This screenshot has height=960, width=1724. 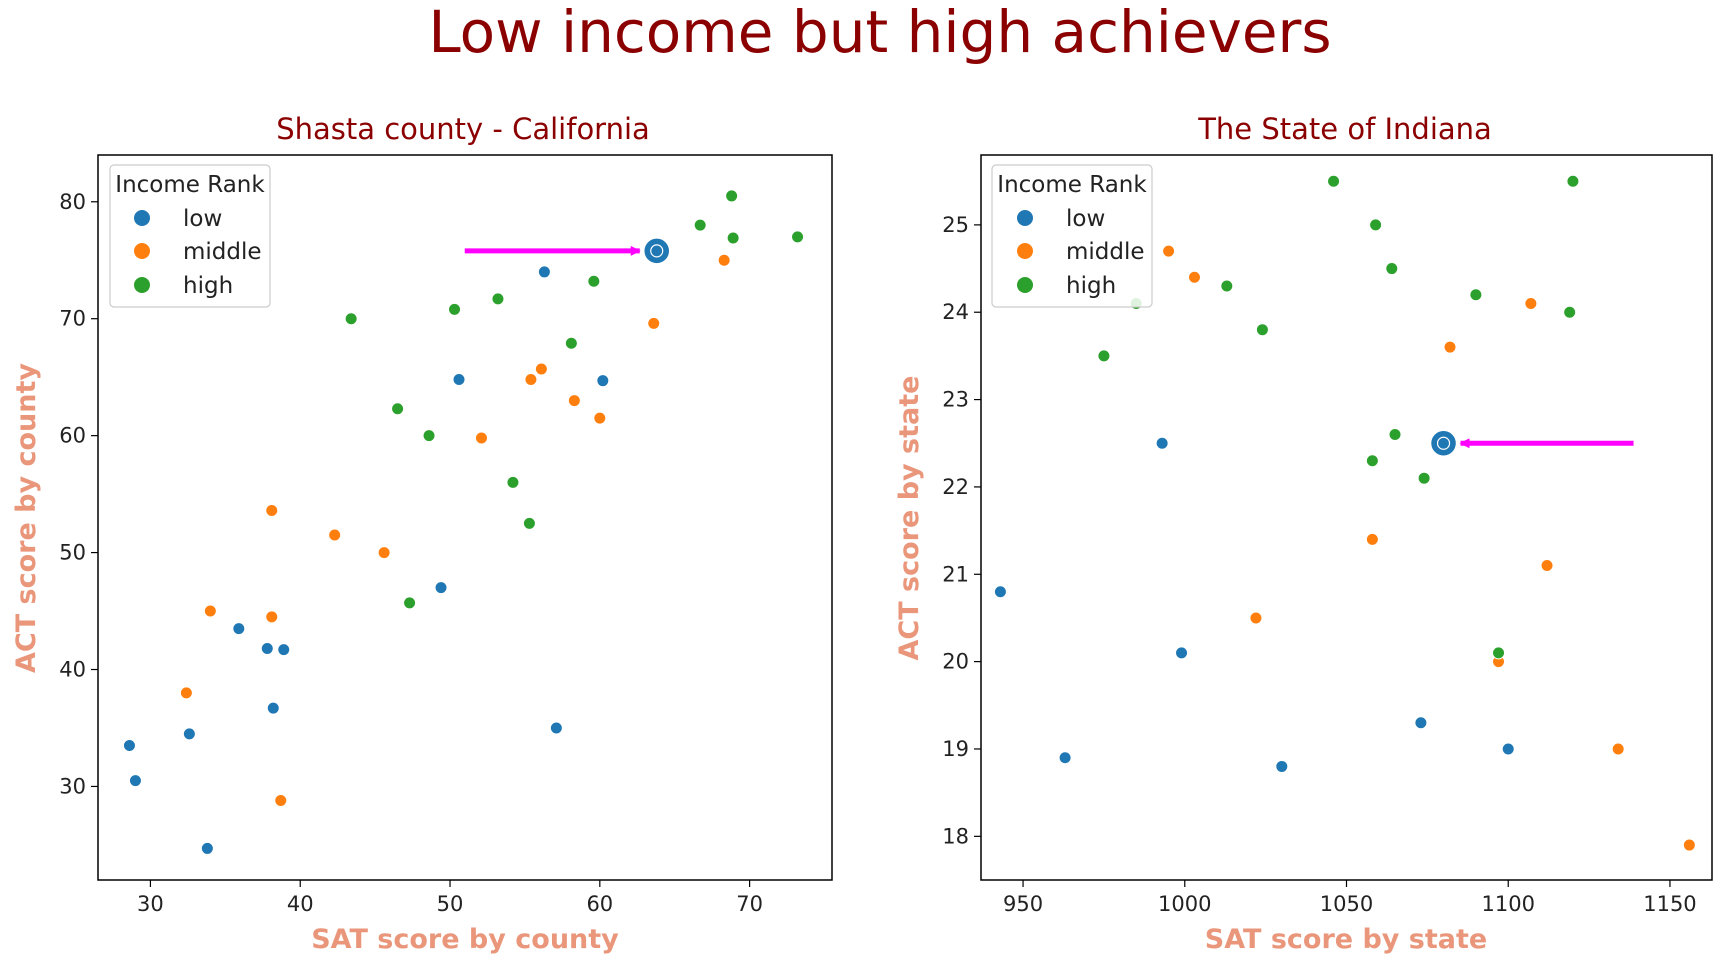 I want to click on chart-right-ytick-label-22: 22, so click(x=955, y=487).